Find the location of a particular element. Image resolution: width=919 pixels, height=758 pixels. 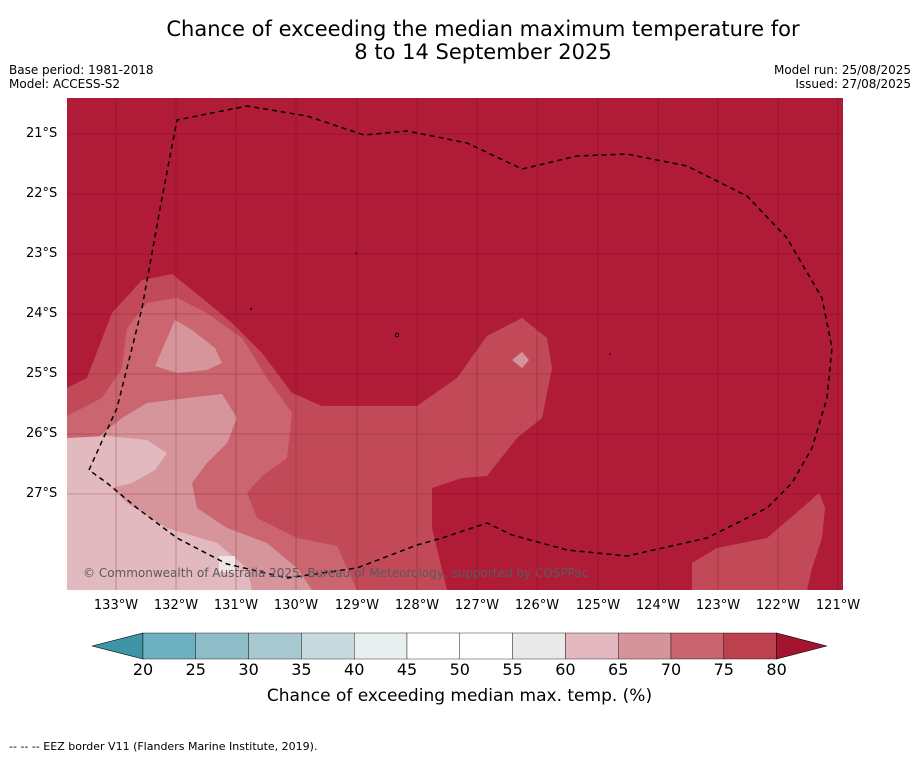

lon-label: 126°W is located at coordinates (537, 605).